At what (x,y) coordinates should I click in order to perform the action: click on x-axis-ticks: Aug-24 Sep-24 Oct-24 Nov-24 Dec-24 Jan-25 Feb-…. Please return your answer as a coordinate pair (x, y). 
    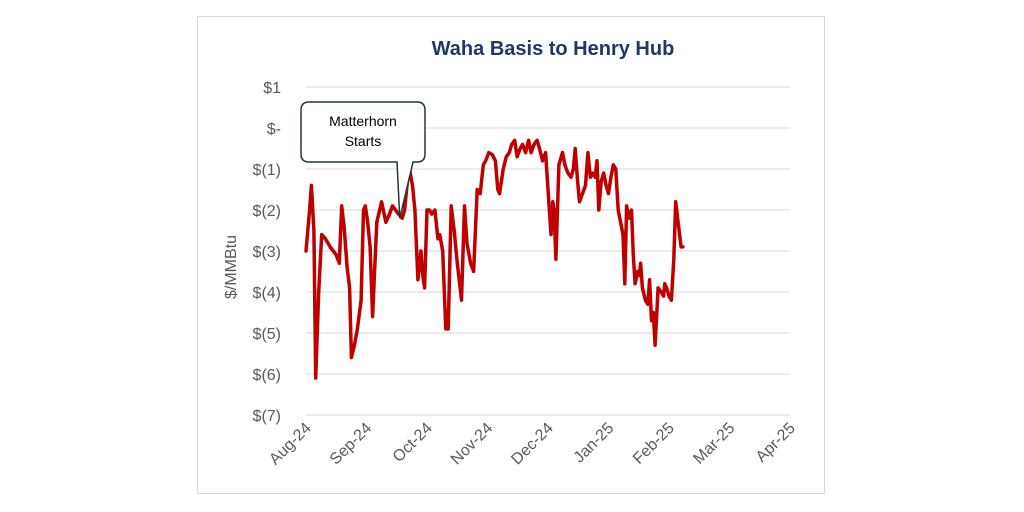
    Looking at the image, I should click on (532, 444).